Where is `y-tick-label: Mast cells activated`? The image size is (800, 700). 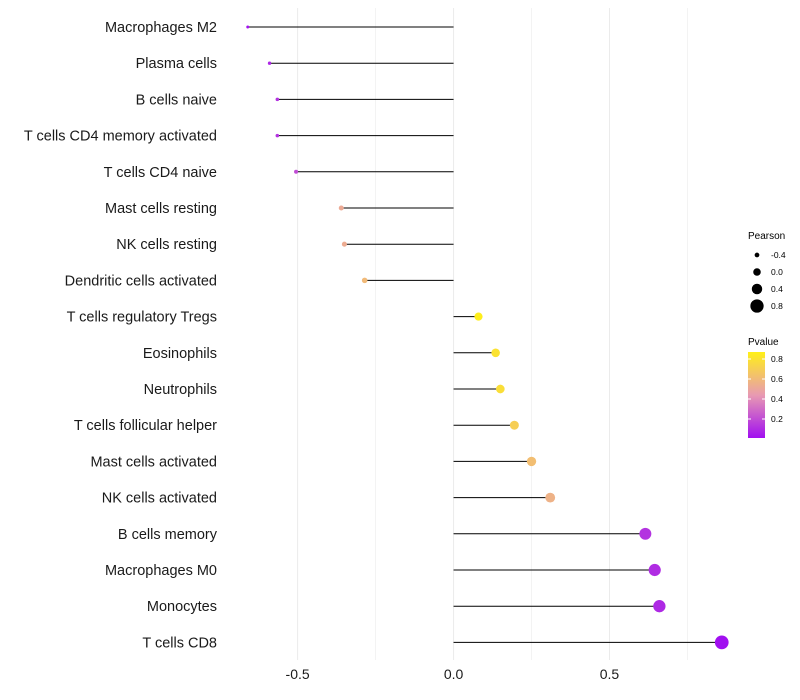
y-tick-label: Mast cells activated is located at coordinates (153, 462).